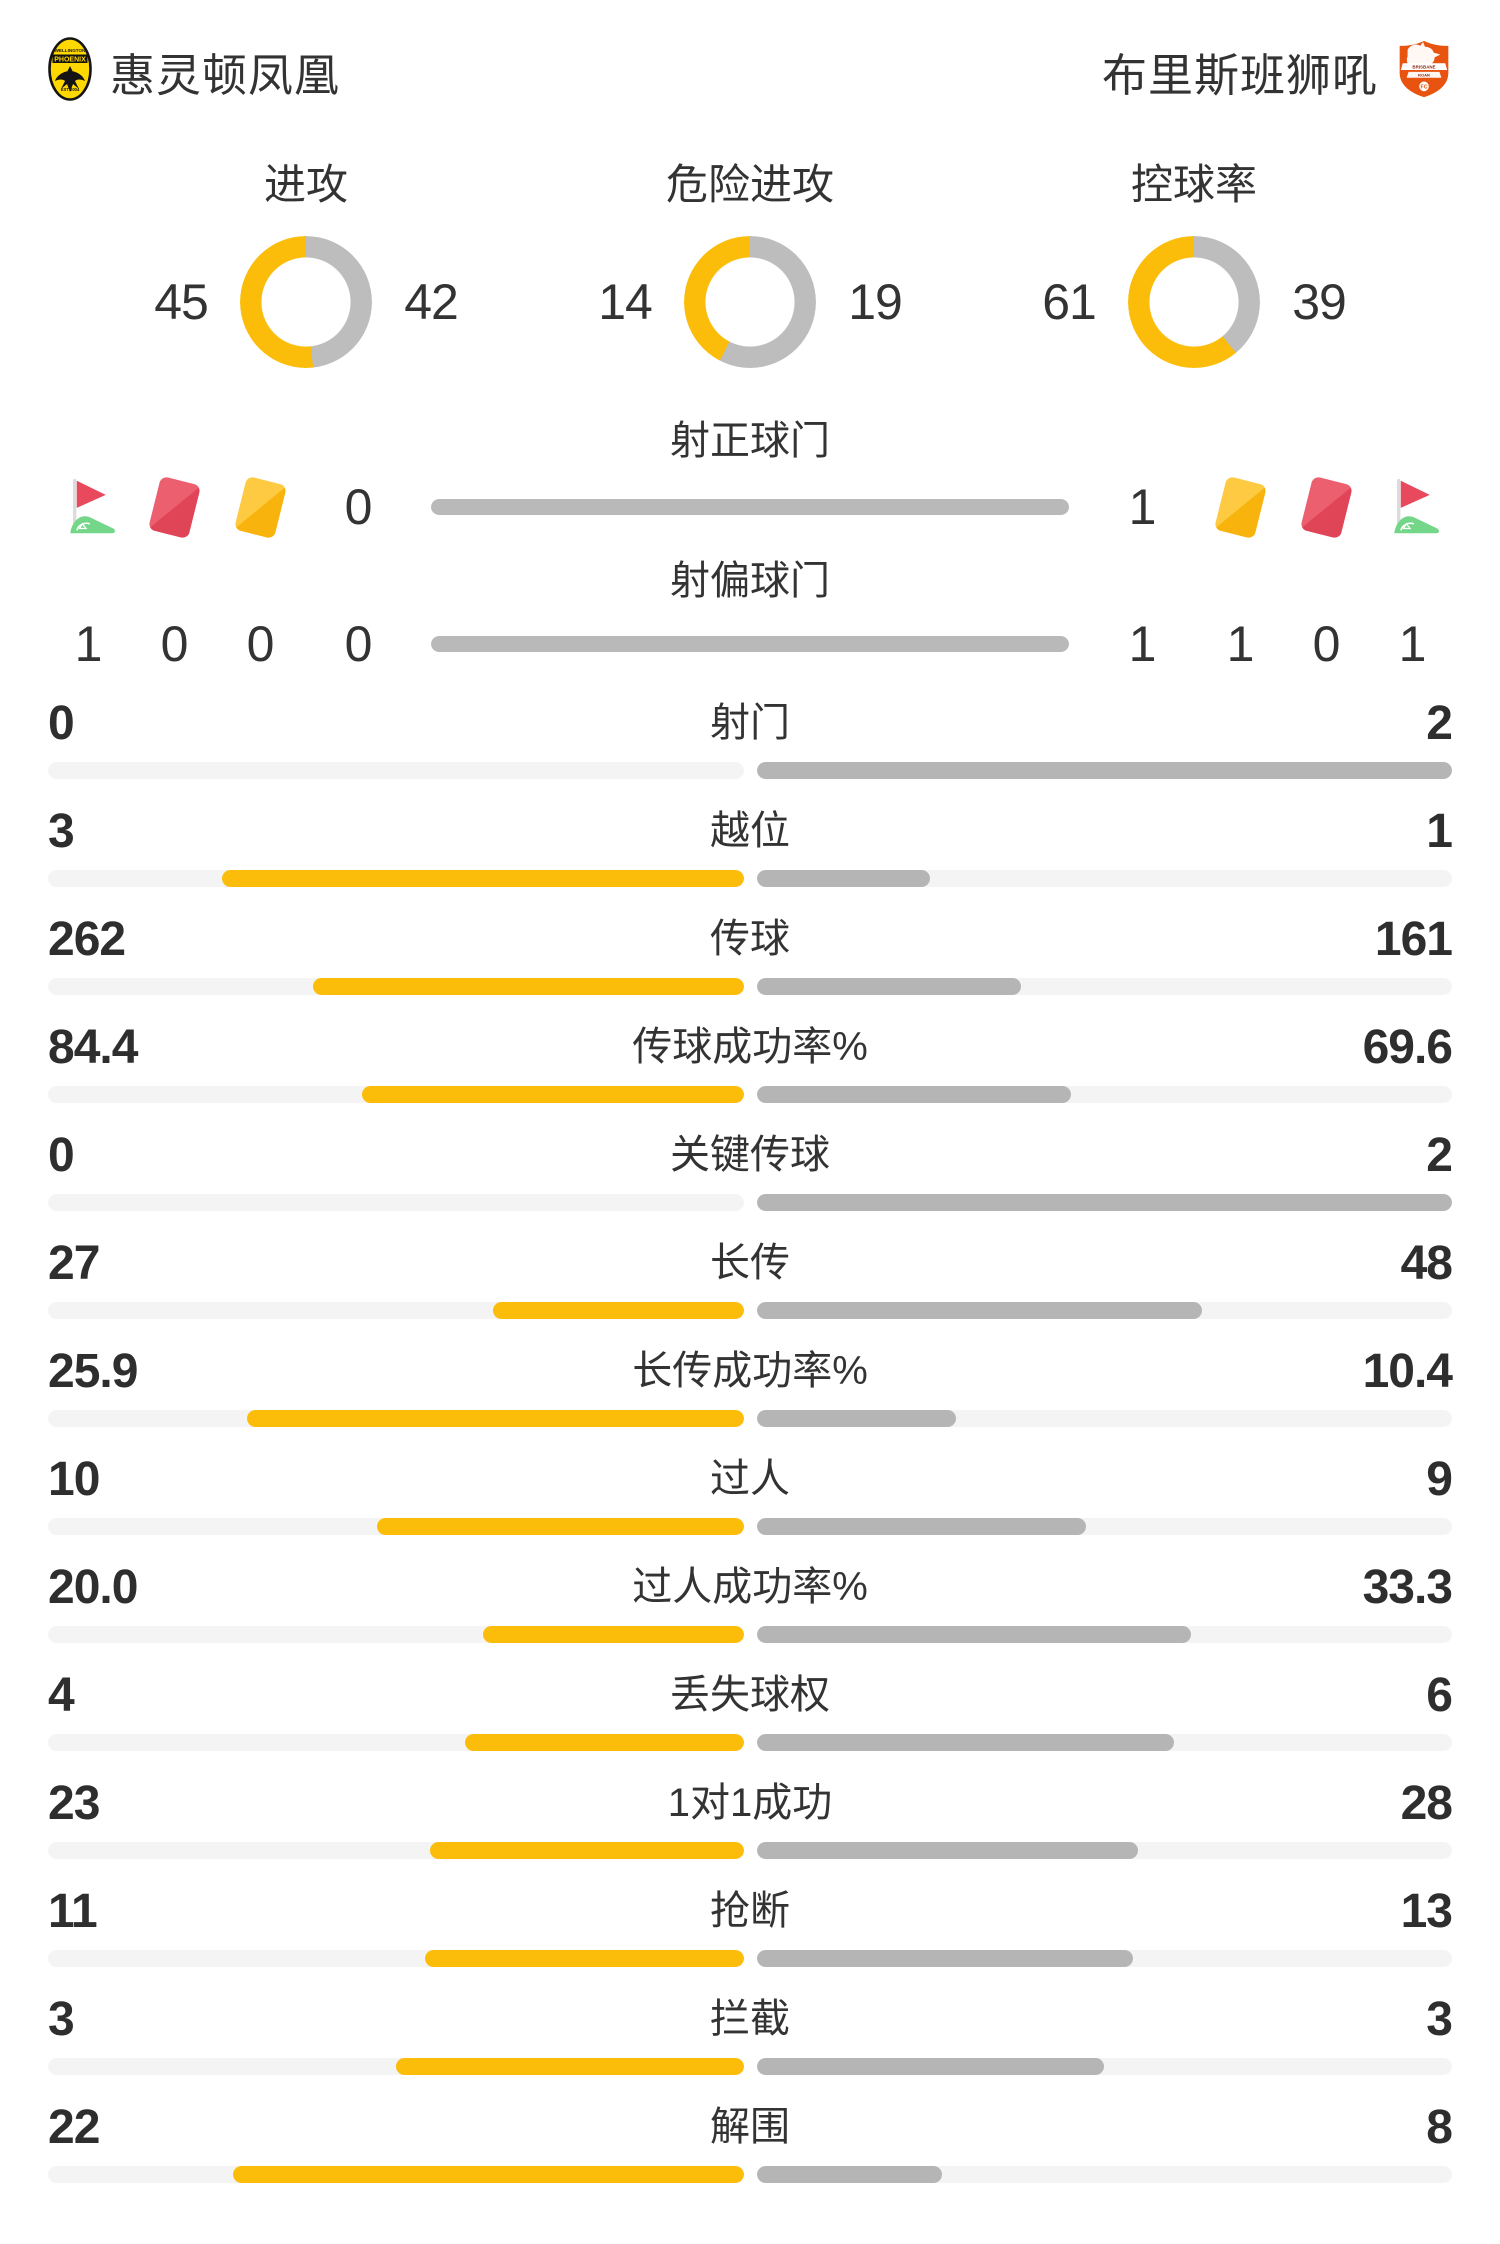 Image resolution: width=1500 pixels, height=2244 pixels. I want to click on home-team-name: 惠灵顿凤凰, so click(225, 75).